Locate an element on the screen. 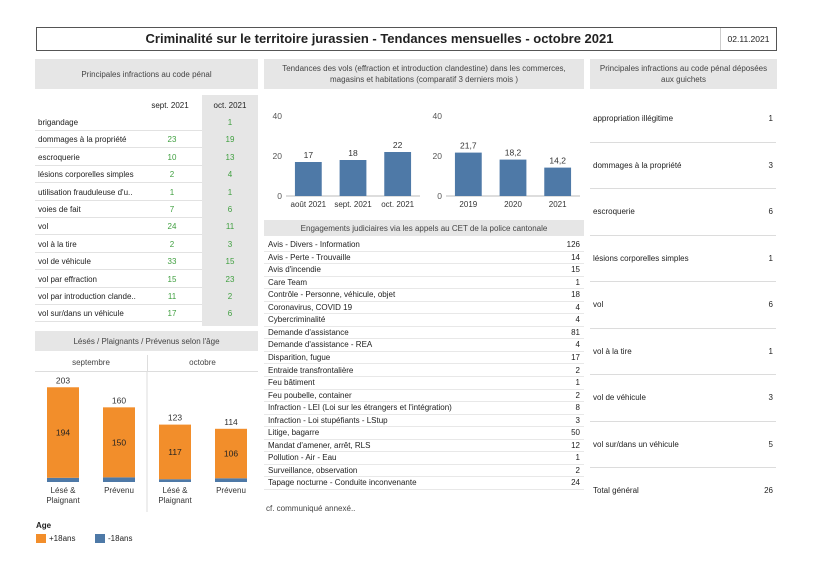 The width and height of the screenshot is (813, 575). engagement-label: Infraction - Loi stupéfiants - LStup is located at coordinates (328, 420).